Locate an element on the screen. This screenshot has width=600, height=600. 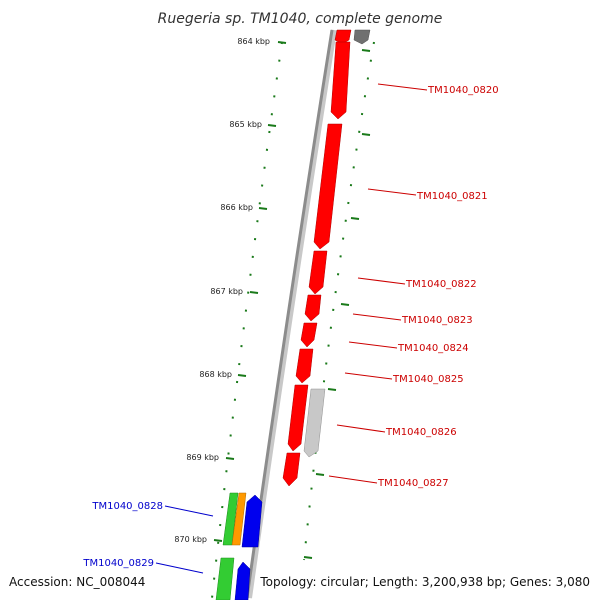
gene-block-0829-green is located at coordinates (225, 578).